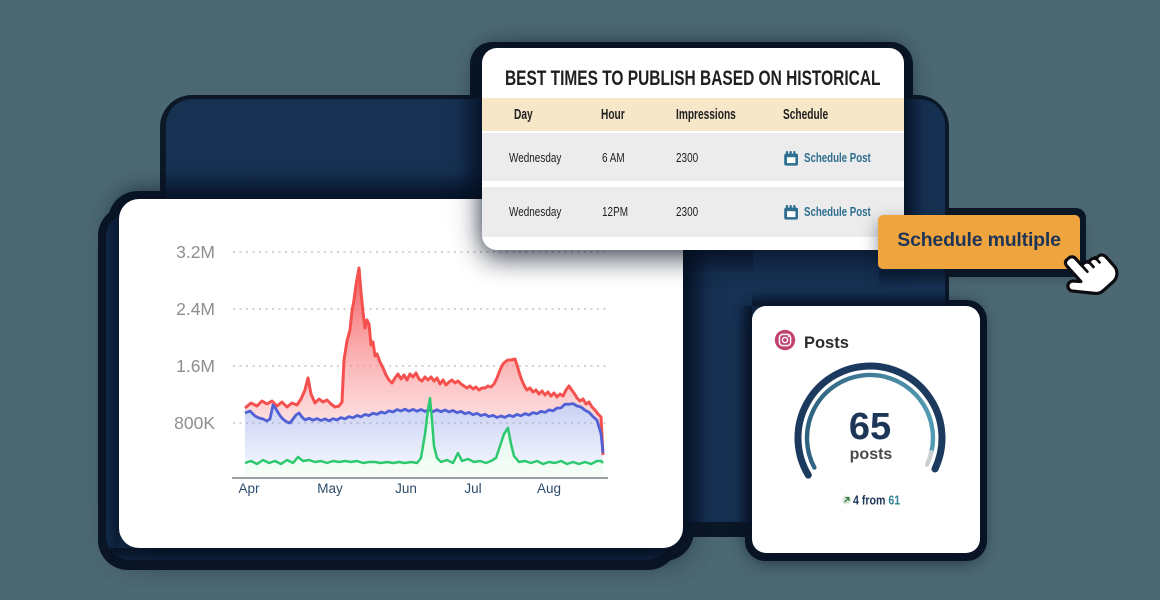  I want to click on svg-text: Posts, so click(826, 342).